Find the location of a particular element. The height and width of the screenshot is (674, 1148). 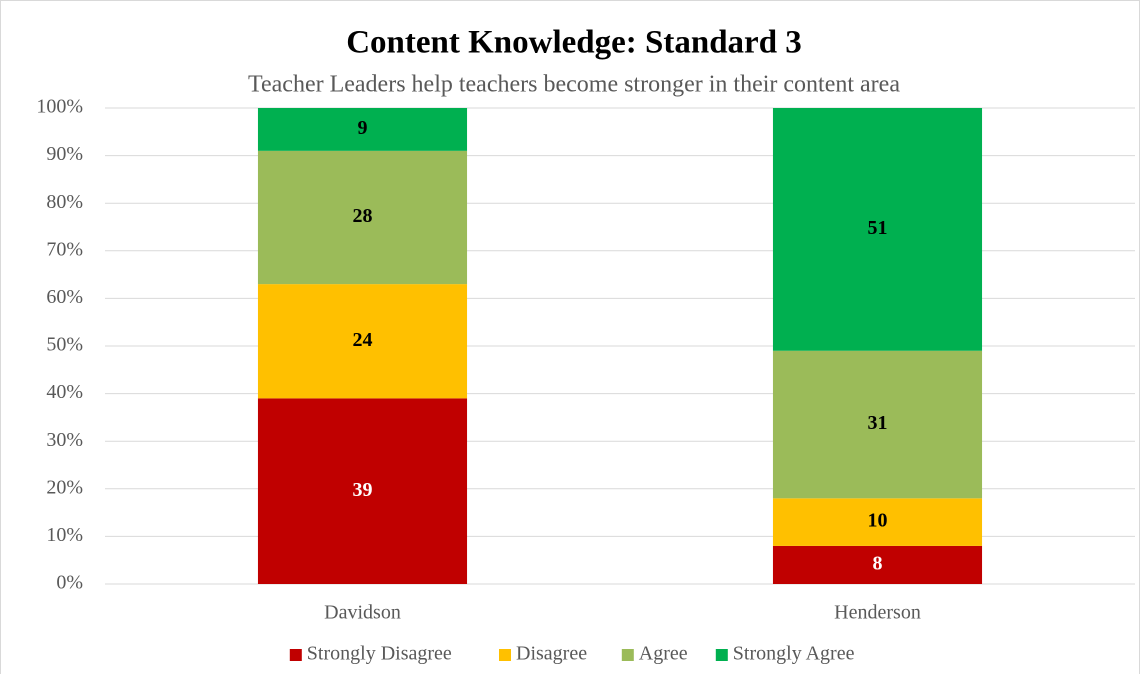

data-label: 31 is located at coordinates (878, 423).